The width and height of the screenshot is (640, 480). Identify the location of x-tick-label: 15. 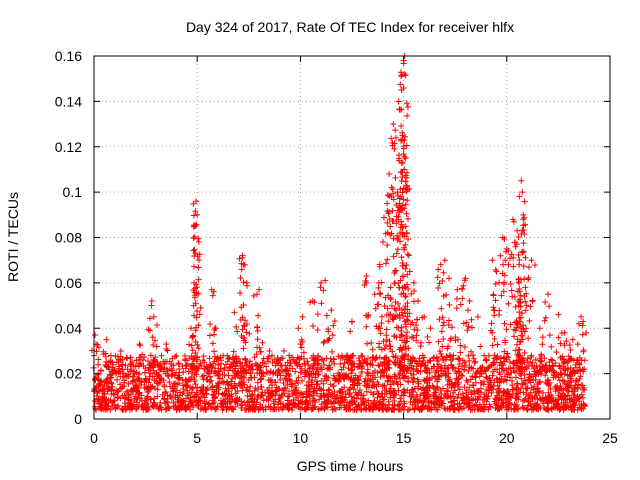
(404, 438).